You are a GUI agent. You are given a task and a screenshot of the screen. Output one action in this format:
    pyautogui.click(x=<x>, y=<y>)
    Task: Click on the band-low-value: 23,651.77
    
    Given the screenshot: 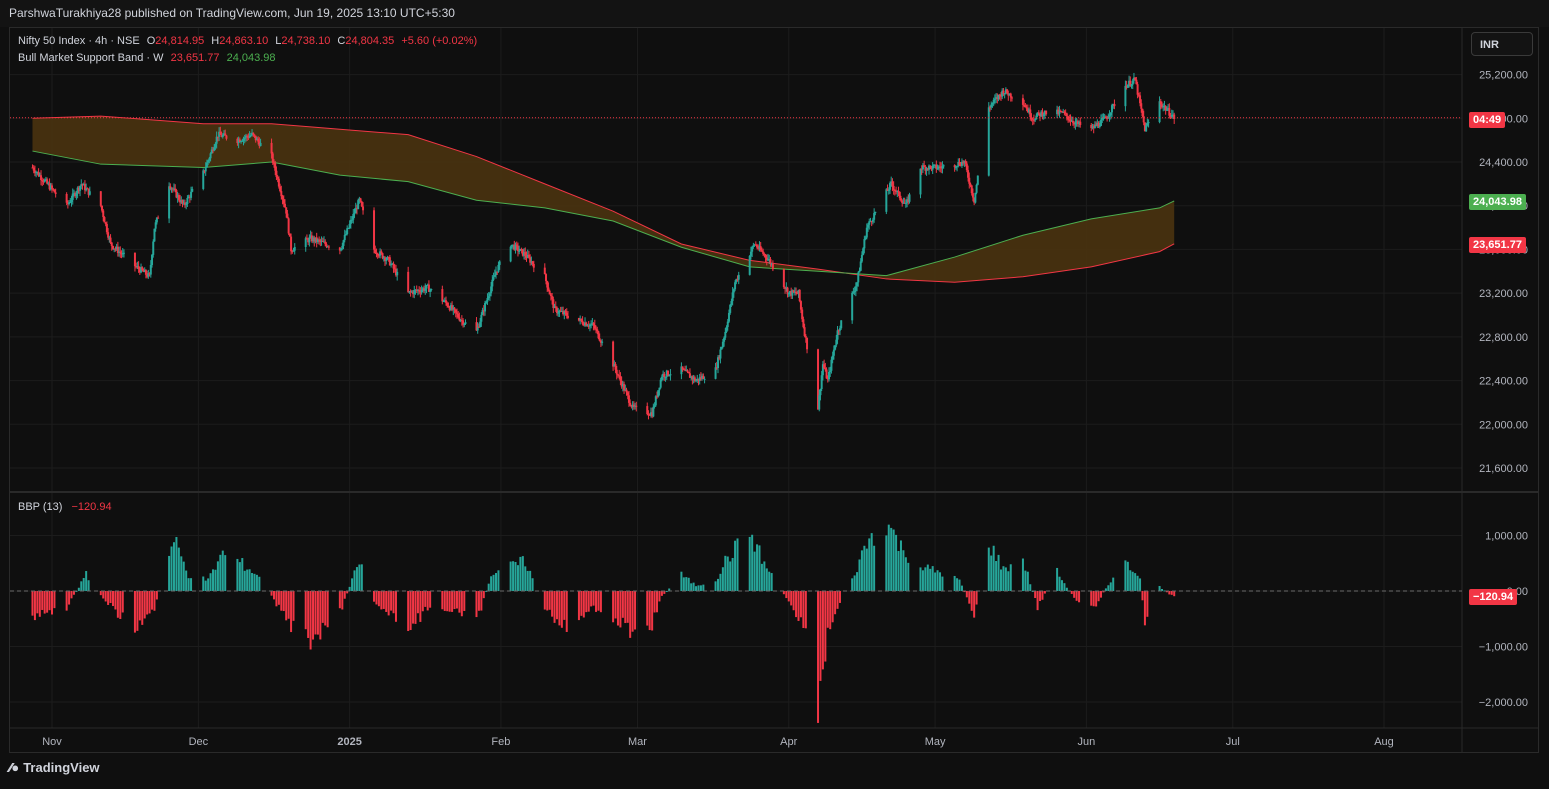 What is the action you would take?
    pyautogui.click(x=195, y=58)
    